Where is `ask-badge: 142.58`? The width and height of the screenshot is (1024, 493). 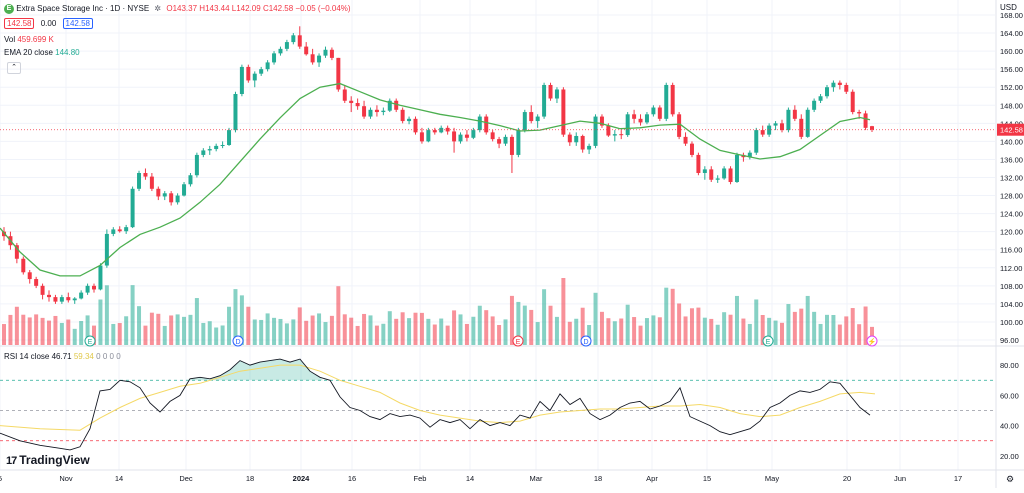 ask-badge: 142.58 is located at coordinates (77, 23).